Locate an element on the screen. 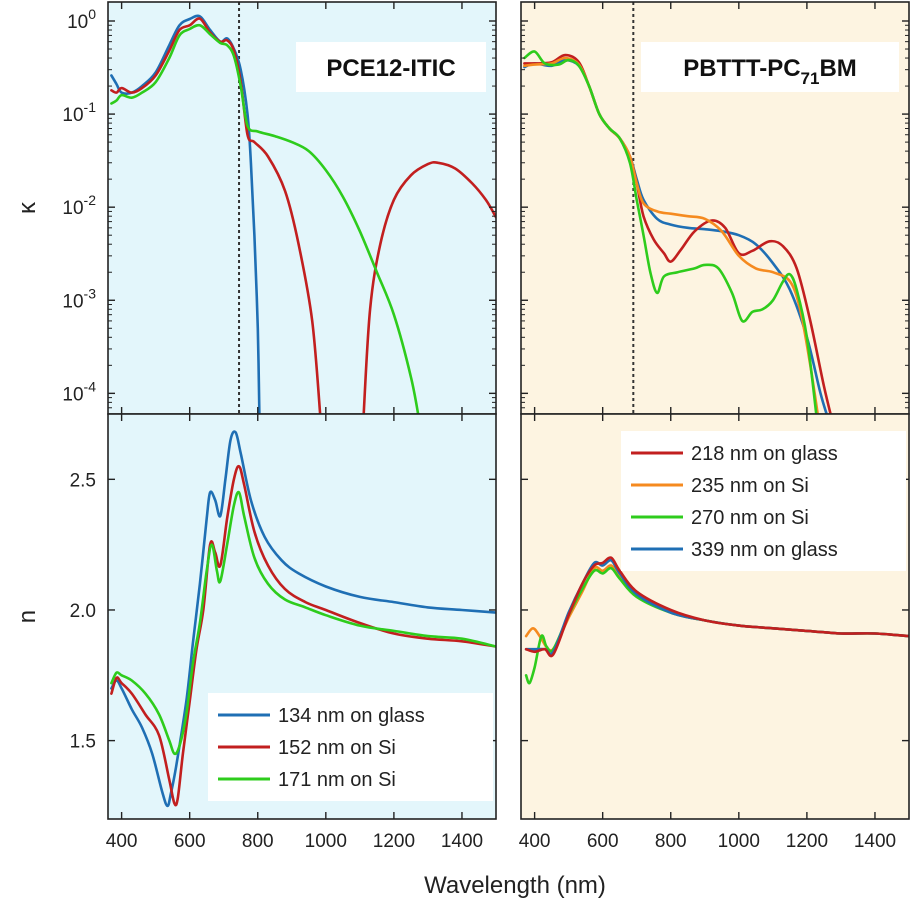 The height and width of the screenshot is (914, 911). y-tick-label: 1.5 is located at coordinates (83, 742).